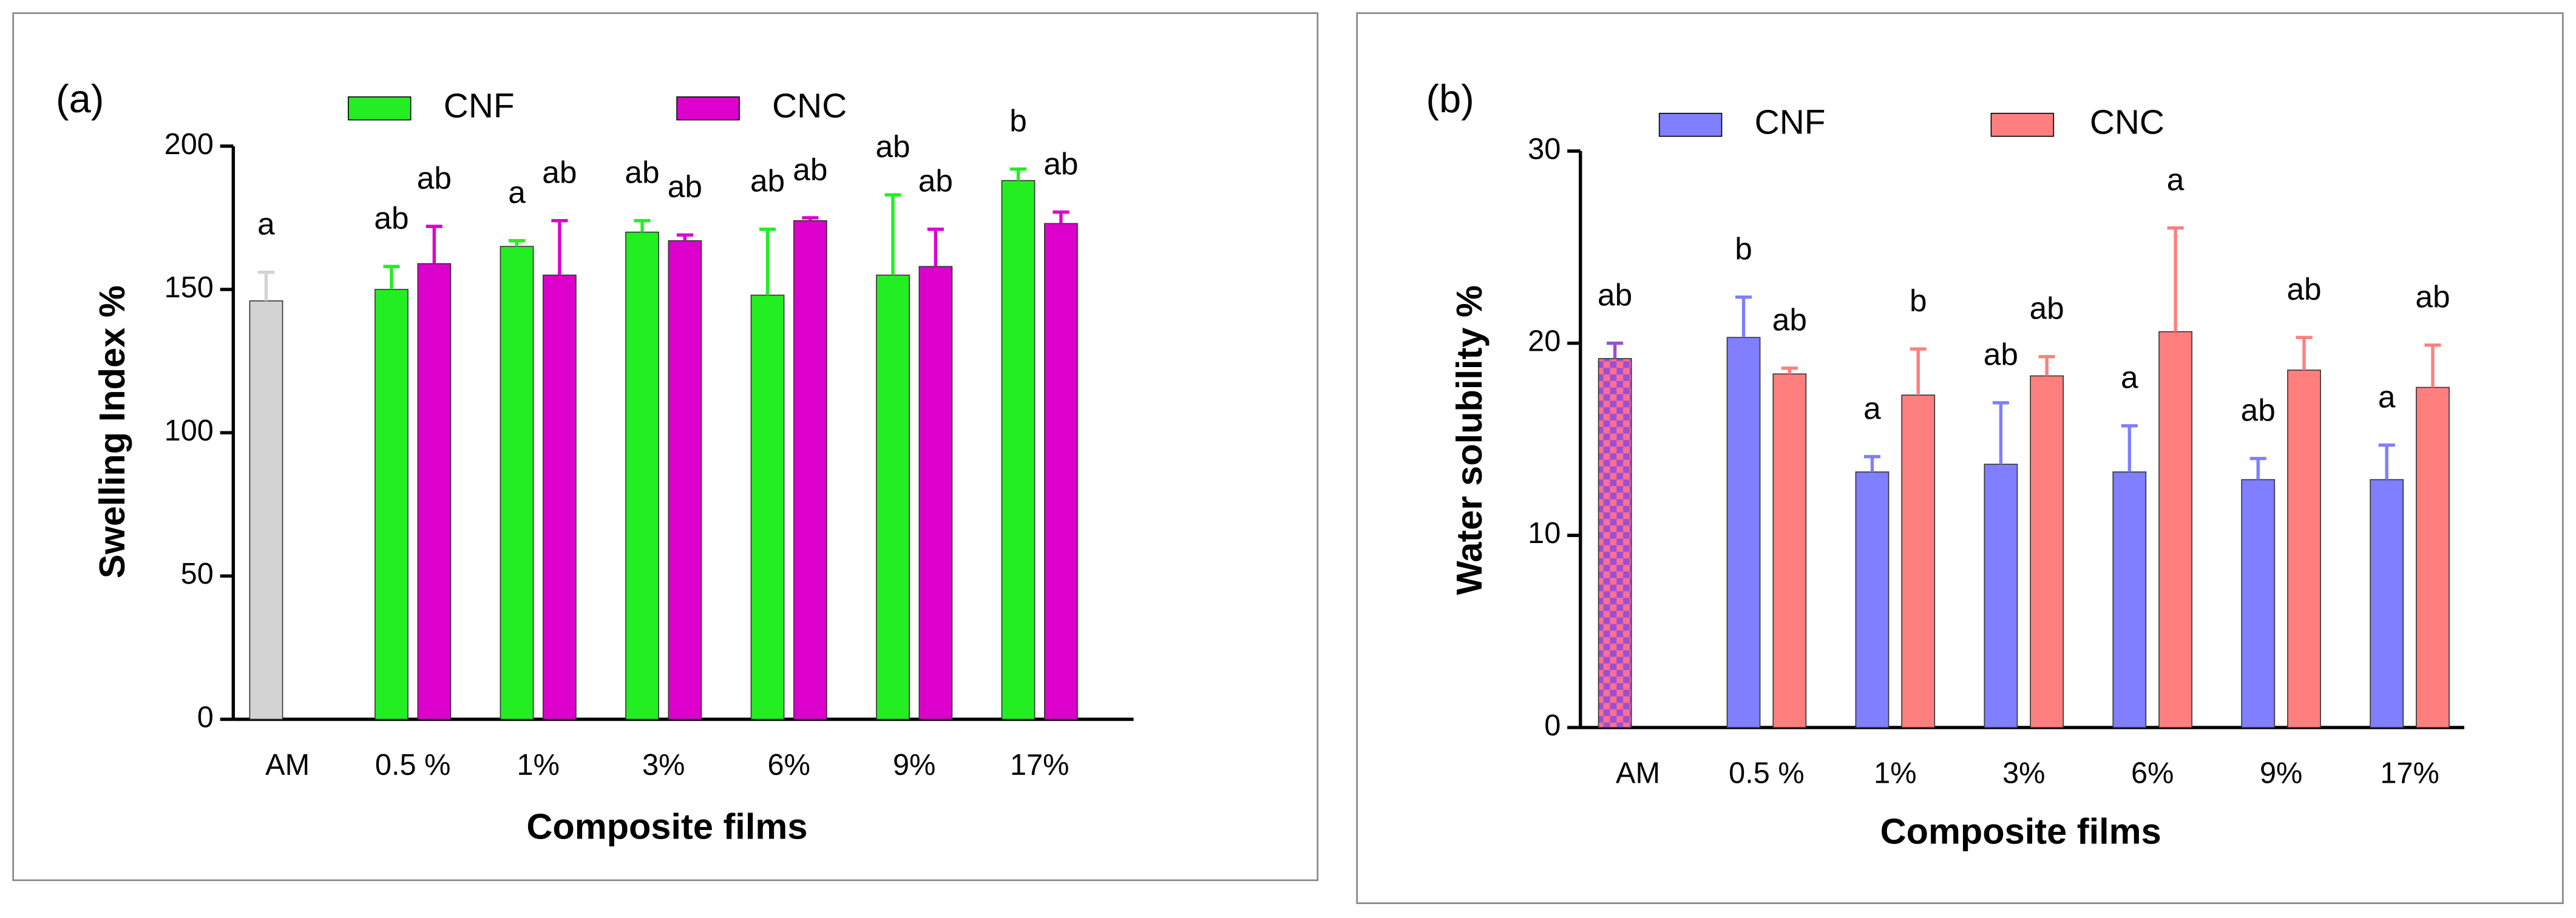  What do you see at coordinates (112, 431) in the screenshot?
I see `y-axis-title: Swelling Index %` at bounding box center [112, 431].